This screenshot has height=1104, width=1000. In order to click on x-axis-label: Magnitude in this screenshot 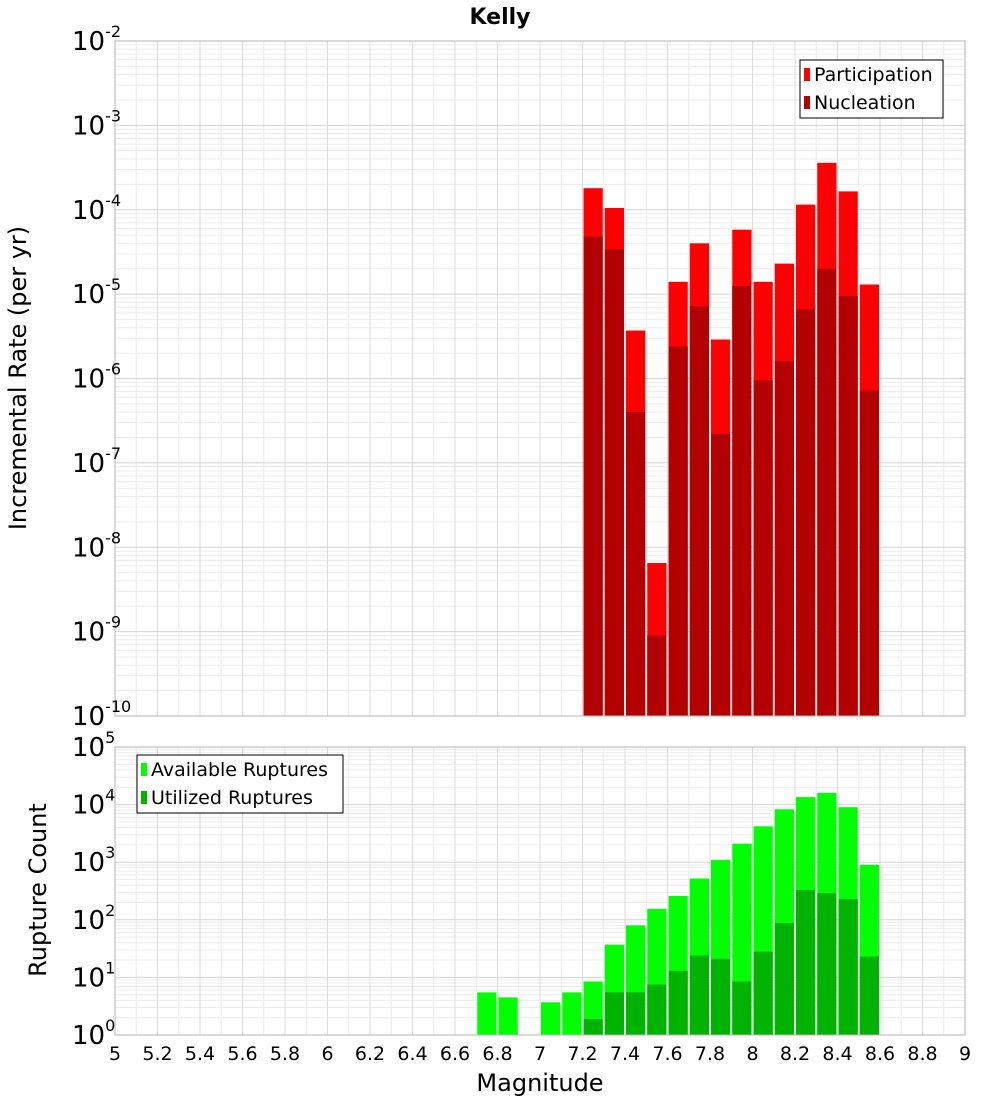, I will do `click(539, 1083)`.